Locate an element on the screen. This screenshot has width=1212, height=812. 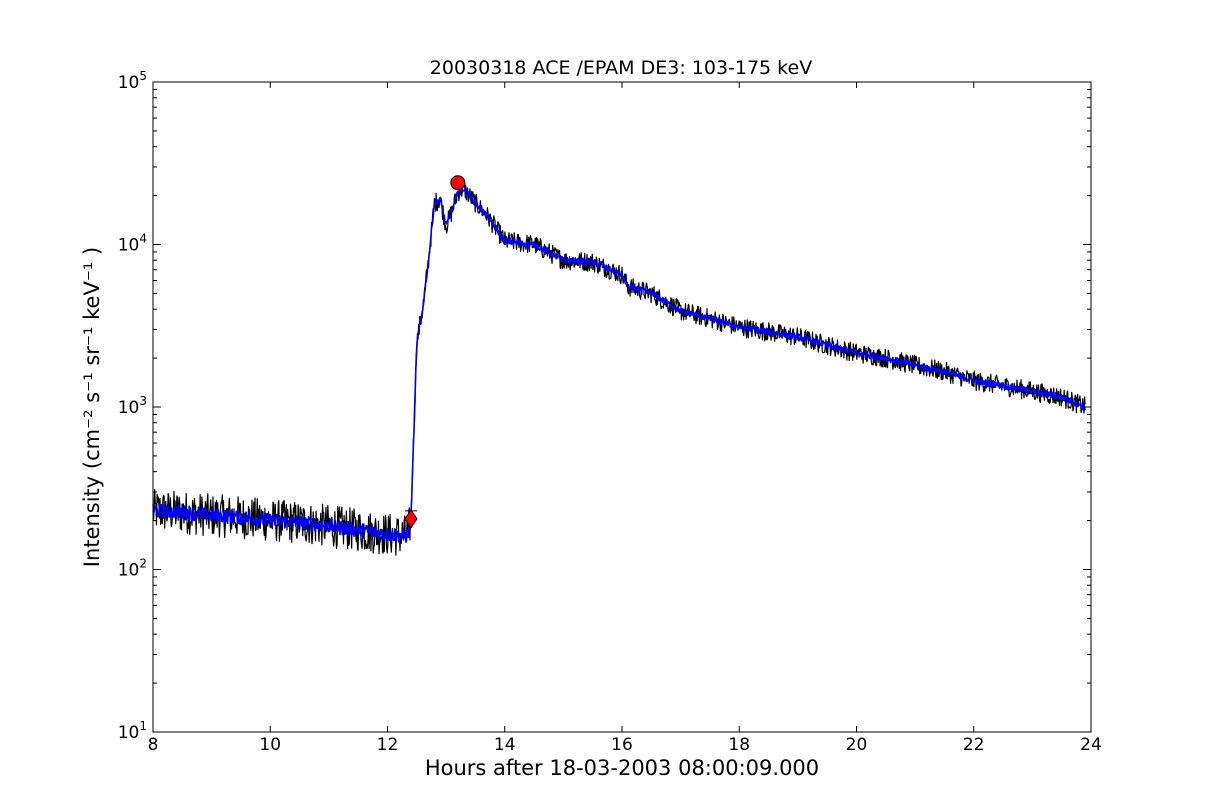
x-tick-label: 22 is located at coordinates (974, 745).